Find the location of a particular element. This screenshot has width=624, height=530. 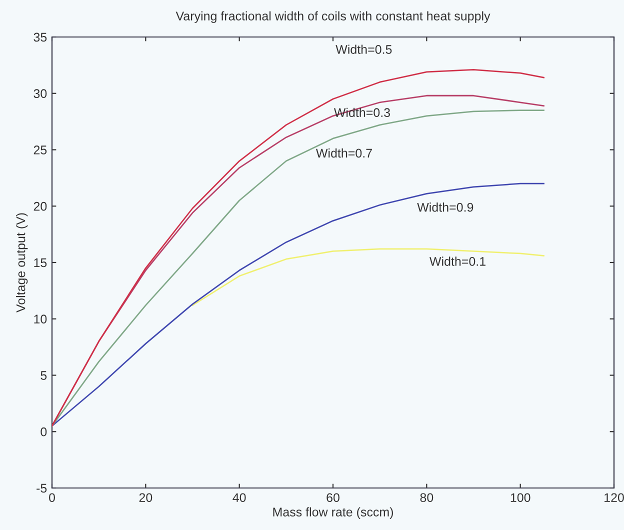

y-tick-label: 0 is located at coordinates (43, 431).